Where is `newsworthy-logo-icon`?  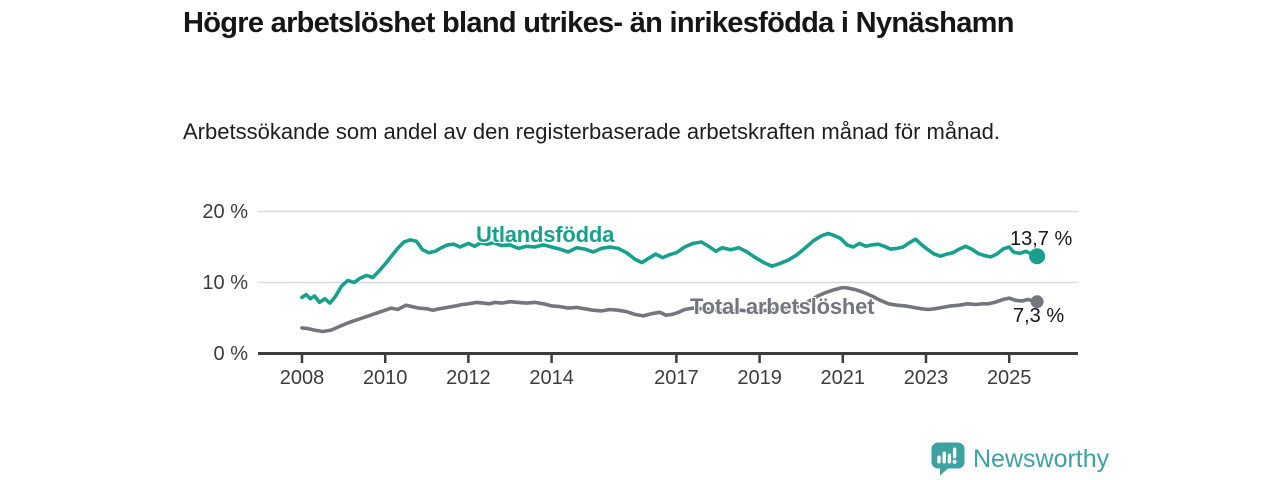
newsworthy-logo-icon is located at coordinates (948, 459).